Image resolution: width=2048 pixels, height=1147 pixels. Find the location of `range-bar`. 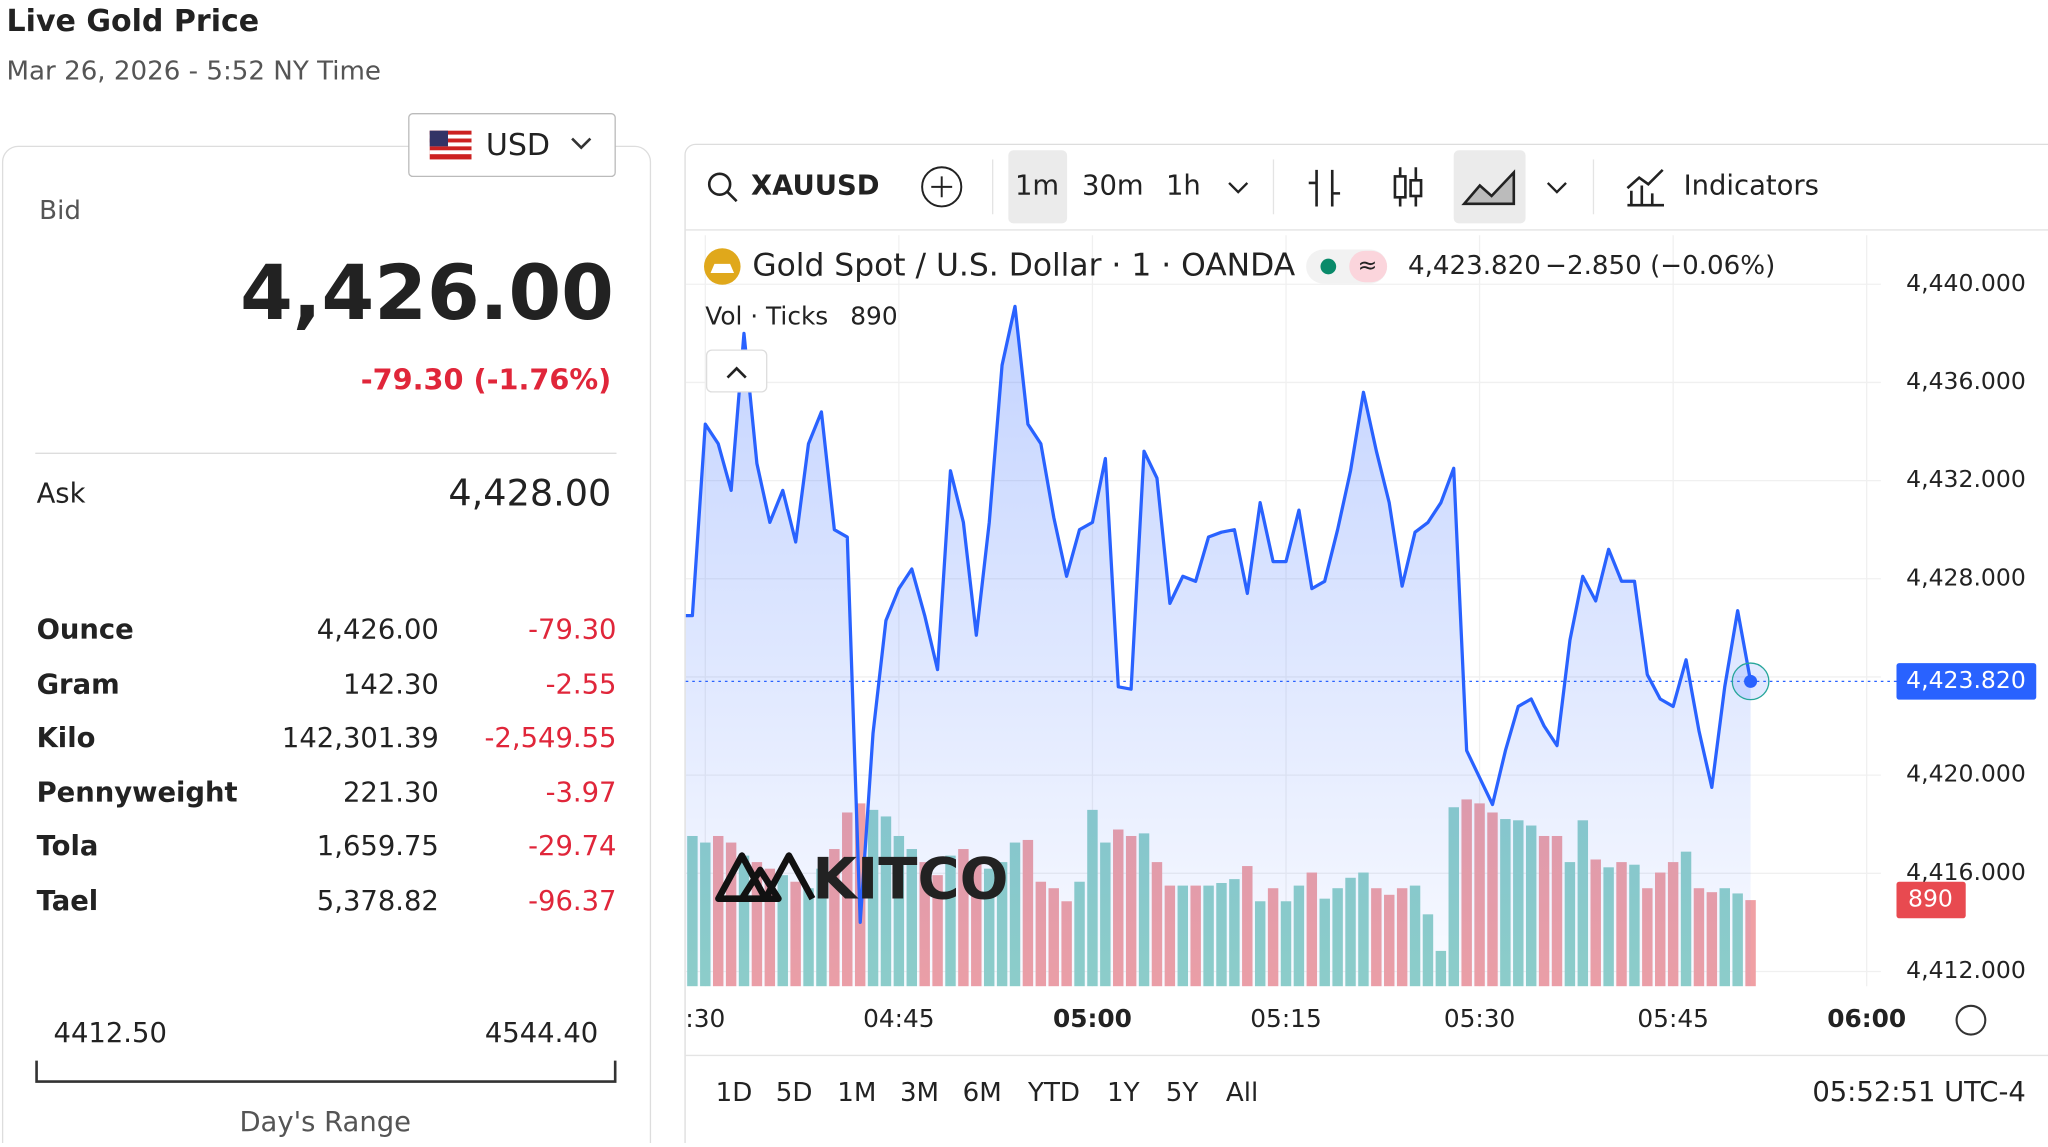

range-bar is located at coordinates (326, 1071).